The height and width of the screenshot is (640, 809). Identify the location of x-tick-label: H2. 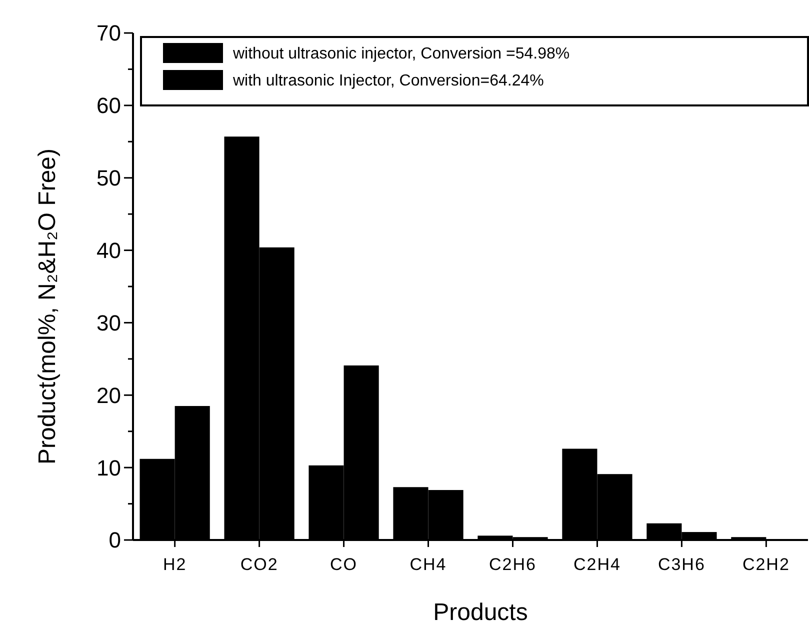
(174, 564).